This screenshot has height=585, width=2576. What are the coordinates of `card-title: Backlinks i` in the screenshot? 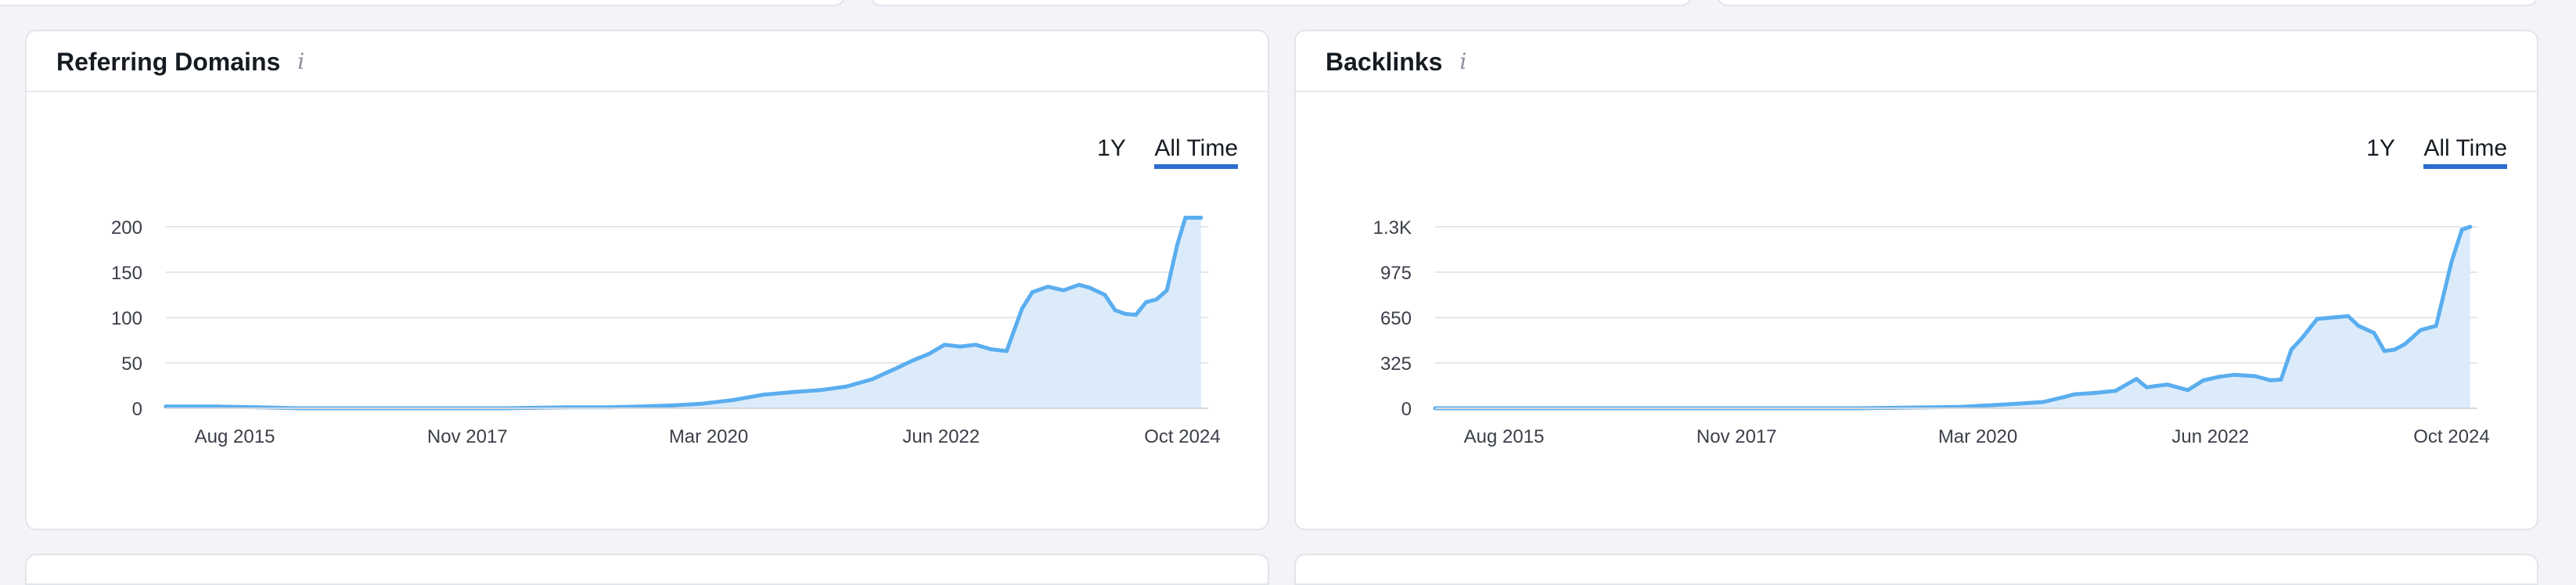 It's located at (1396, 62).